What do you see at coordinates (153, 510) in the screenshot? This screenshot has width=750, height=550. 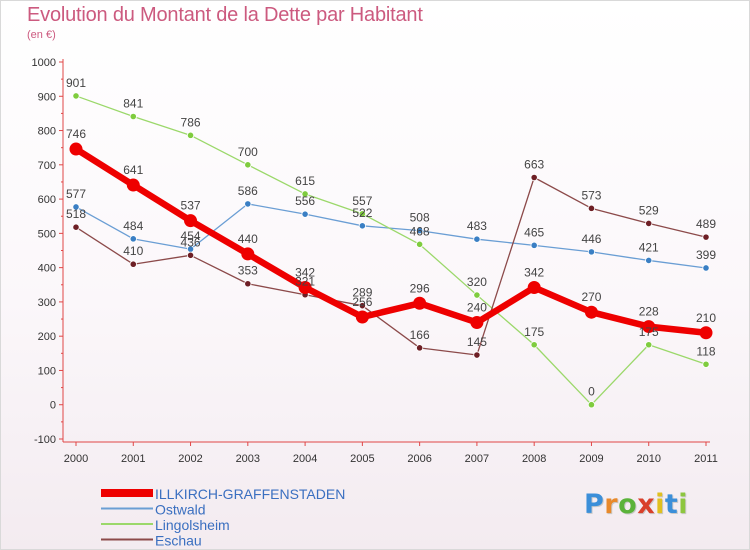 I see `legend-item: Ostwald` at bounding box center [153, 510].